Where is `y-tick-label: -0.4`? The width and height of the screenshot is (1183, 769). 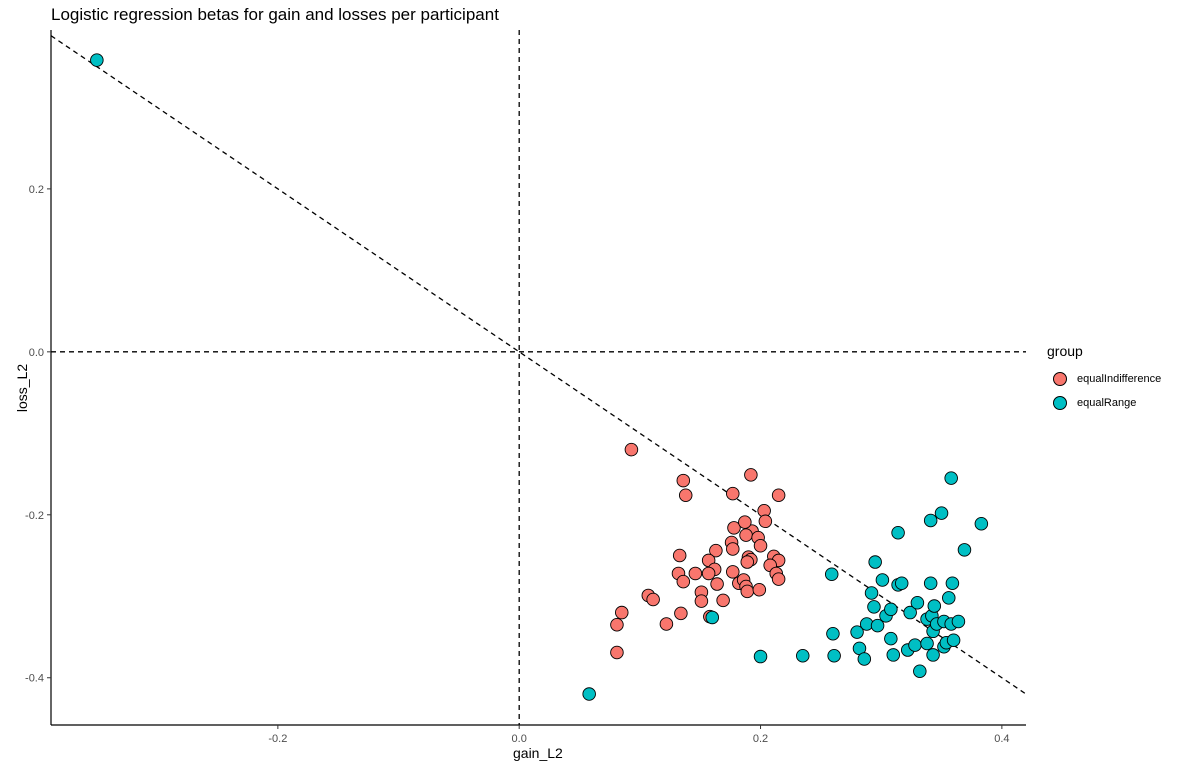 y-tick-label: -0.4 is located at coordinates (34, 679).